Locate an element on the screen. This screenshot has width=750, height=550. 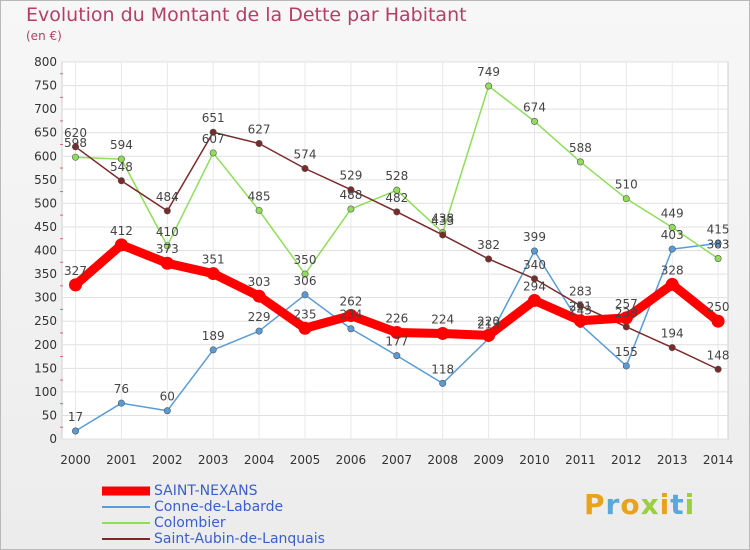
data-label: 213 is located at coordinates (488, 325).